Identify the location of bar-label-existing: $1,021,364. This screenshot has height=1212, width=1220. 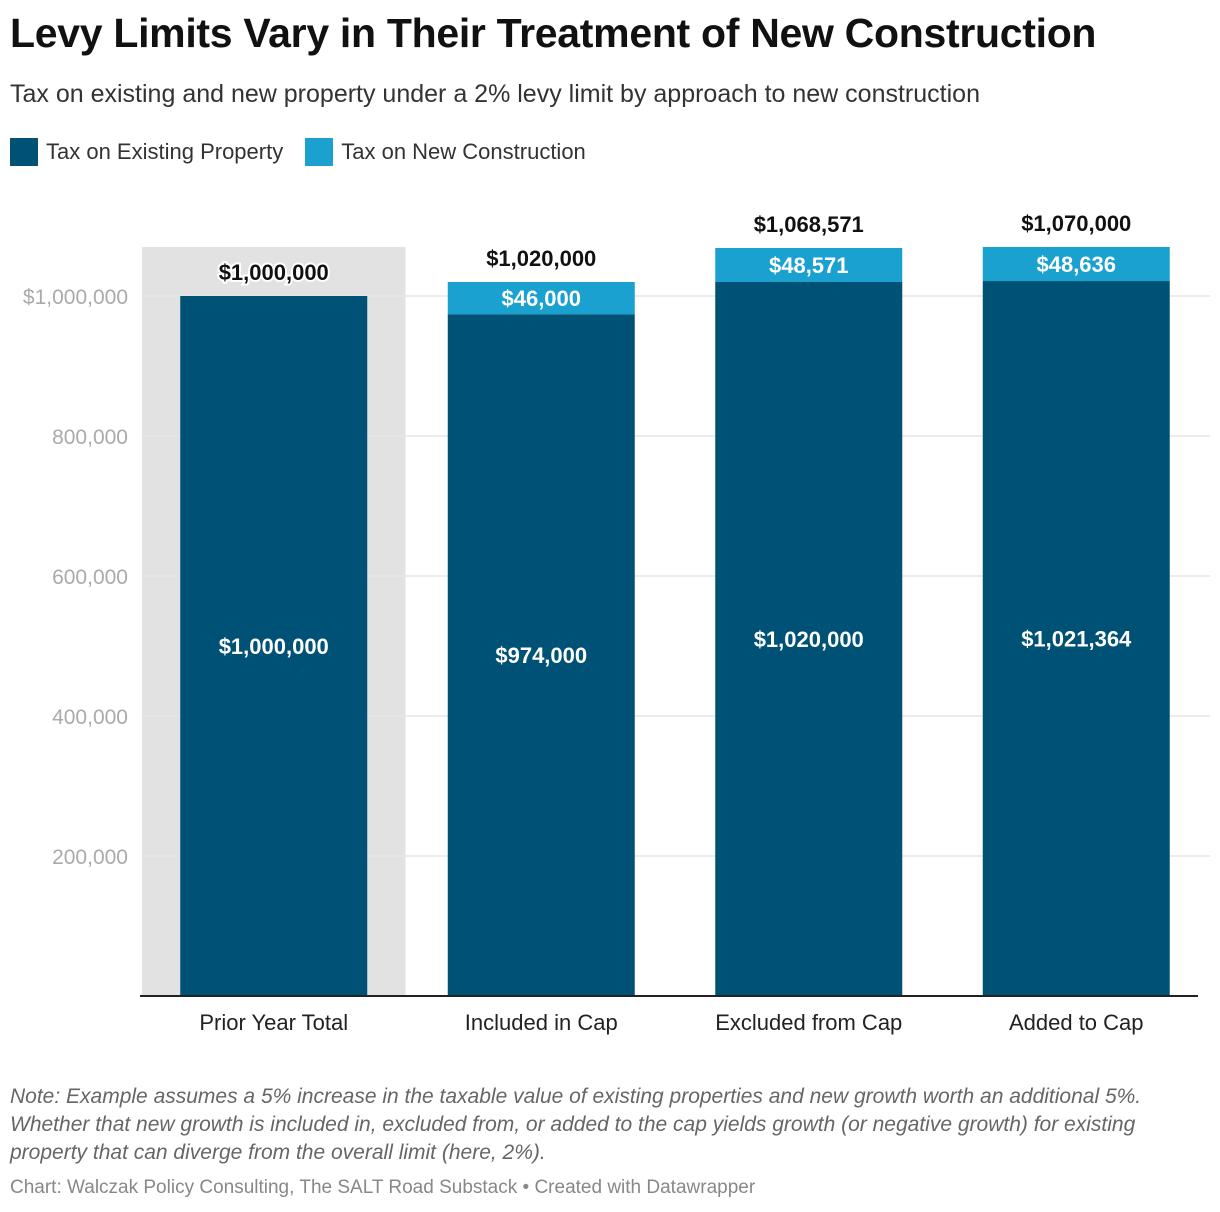
(1076, 639).